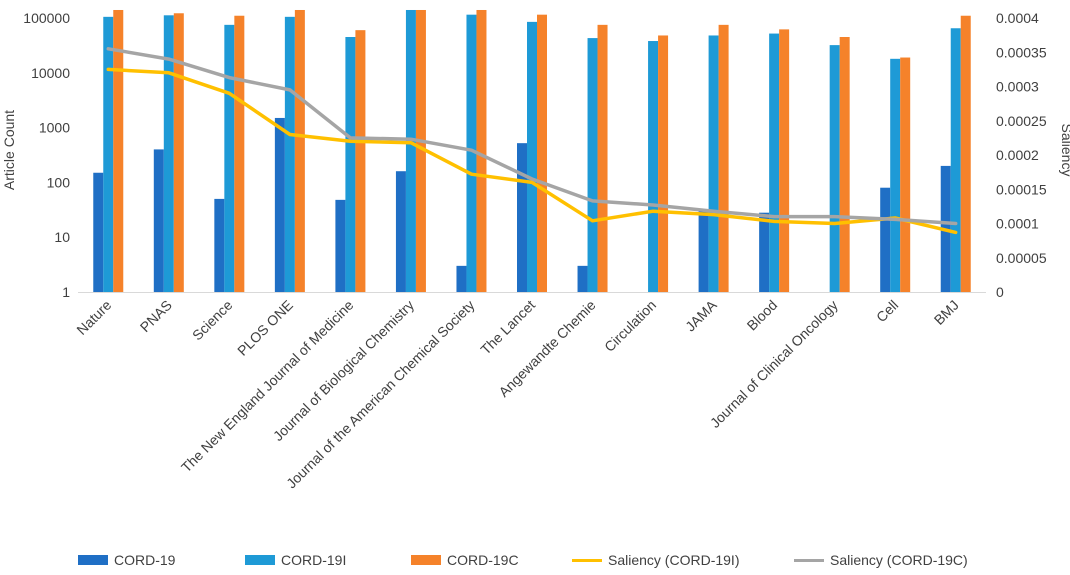 The height and width of the screenshot is (575, 1070). What do you see at coordinates (54, 128) in the screenshot?
I see `y-tick-label: 1000` at bounding box center [54, 128].